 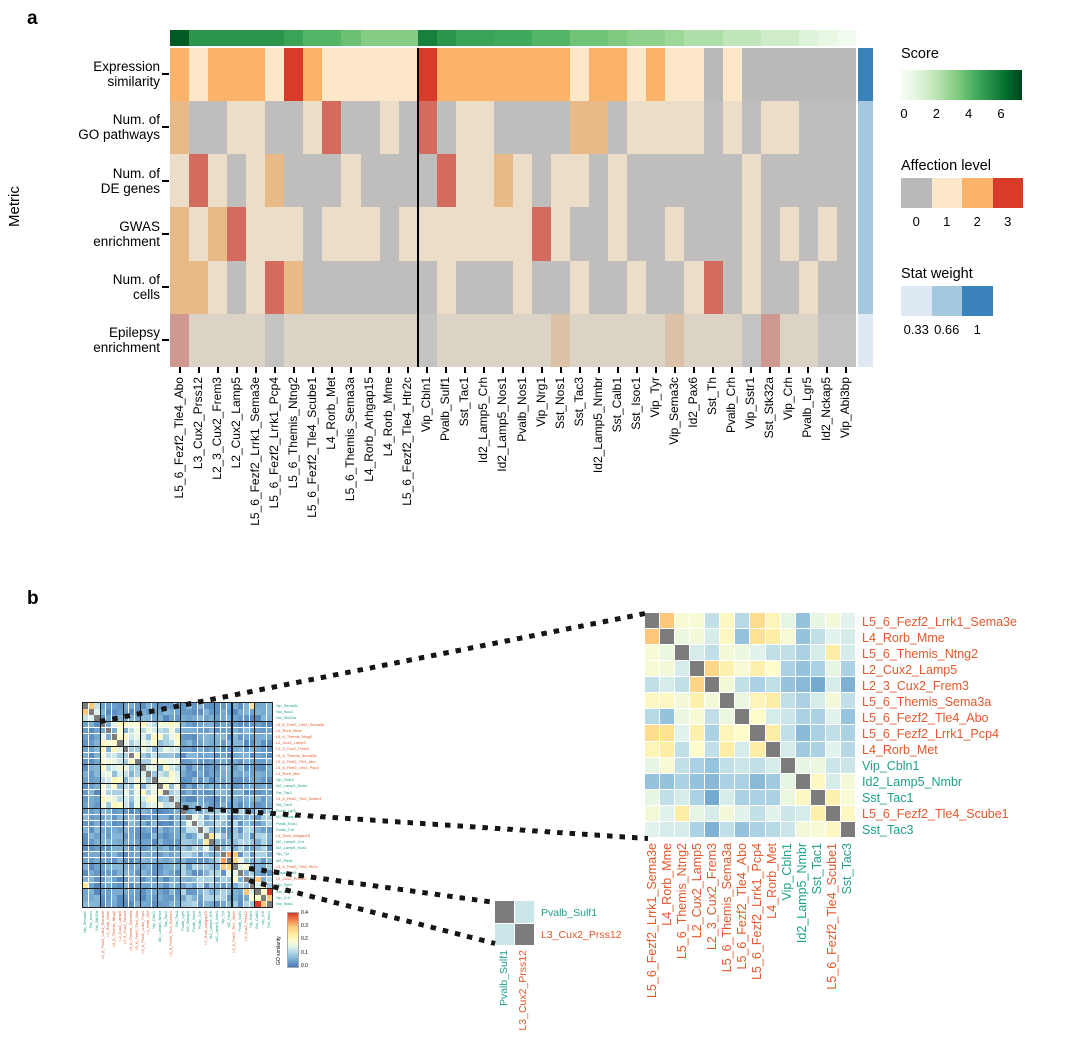 What do you see at coordinates (297, 866) in the screenshot?
I see `go-matrix-row-label: L5_6_Fezf2_Tle4_Htr2c` at bounding box center [297, 866].